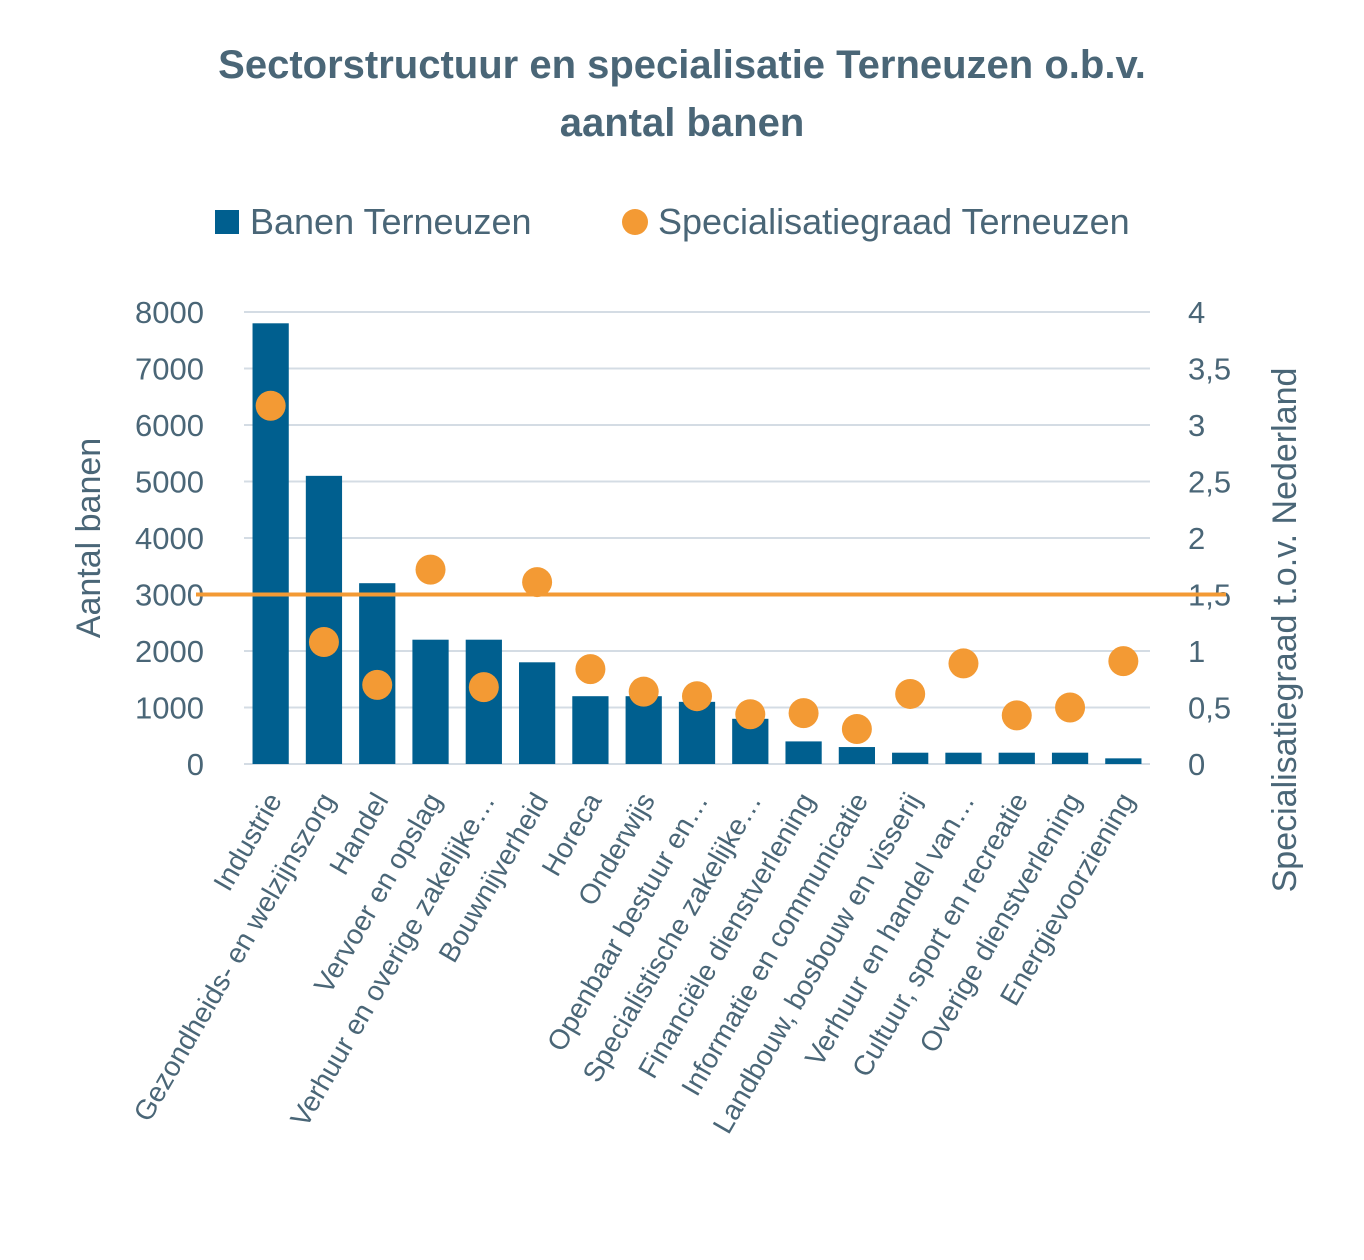 This screenshot has width=1364, height=1260. What do you see at coordinates (635, 222) in the screenshot?
I see `legend-dot-swatch` at bounding box center [635, 222].